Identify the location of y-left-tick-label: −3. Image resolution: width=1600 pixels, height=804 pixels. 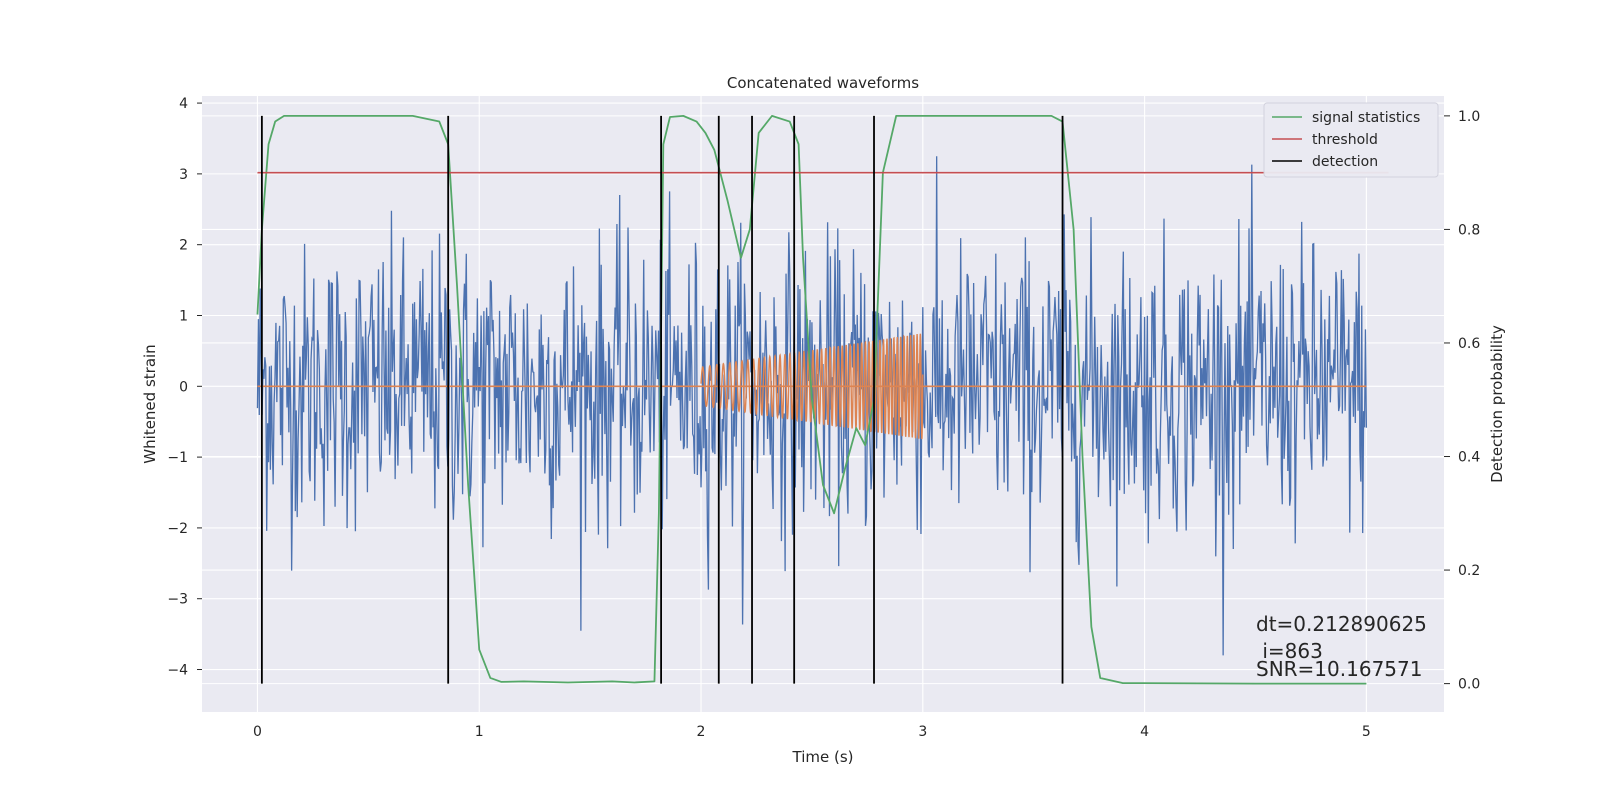
(177, 600).